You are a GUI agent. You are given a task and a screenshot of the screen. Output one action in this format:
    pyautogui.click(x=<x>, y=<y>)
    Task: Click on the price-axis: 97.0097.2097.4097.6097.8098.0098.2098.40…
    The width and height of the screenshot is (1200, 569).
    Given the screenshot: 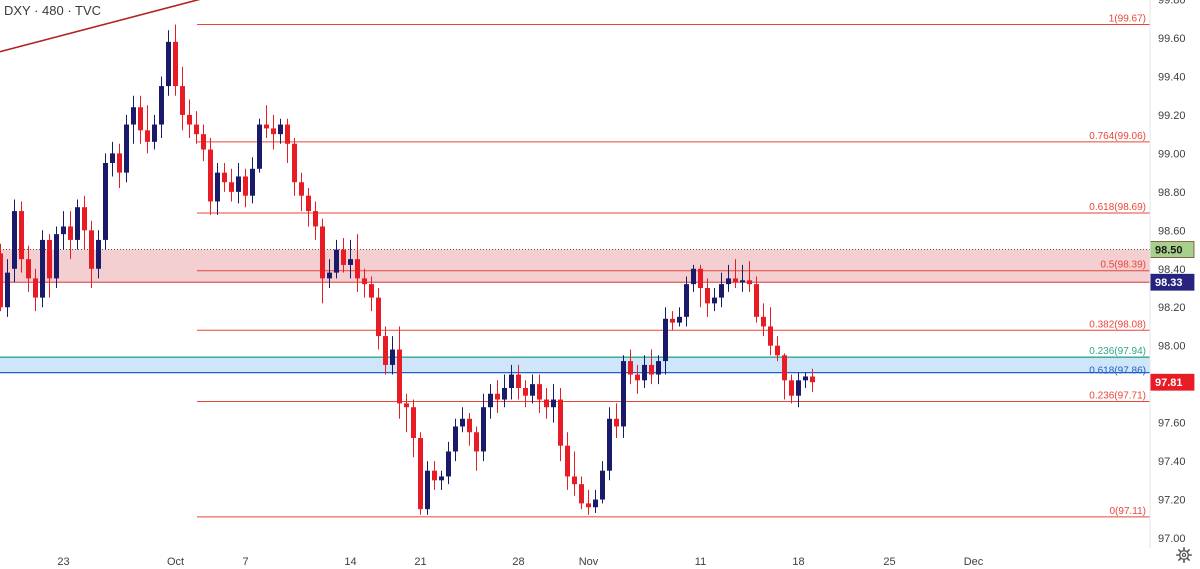 What is the action you would take?
    pyautogui.click(x=1174, y=284)
    